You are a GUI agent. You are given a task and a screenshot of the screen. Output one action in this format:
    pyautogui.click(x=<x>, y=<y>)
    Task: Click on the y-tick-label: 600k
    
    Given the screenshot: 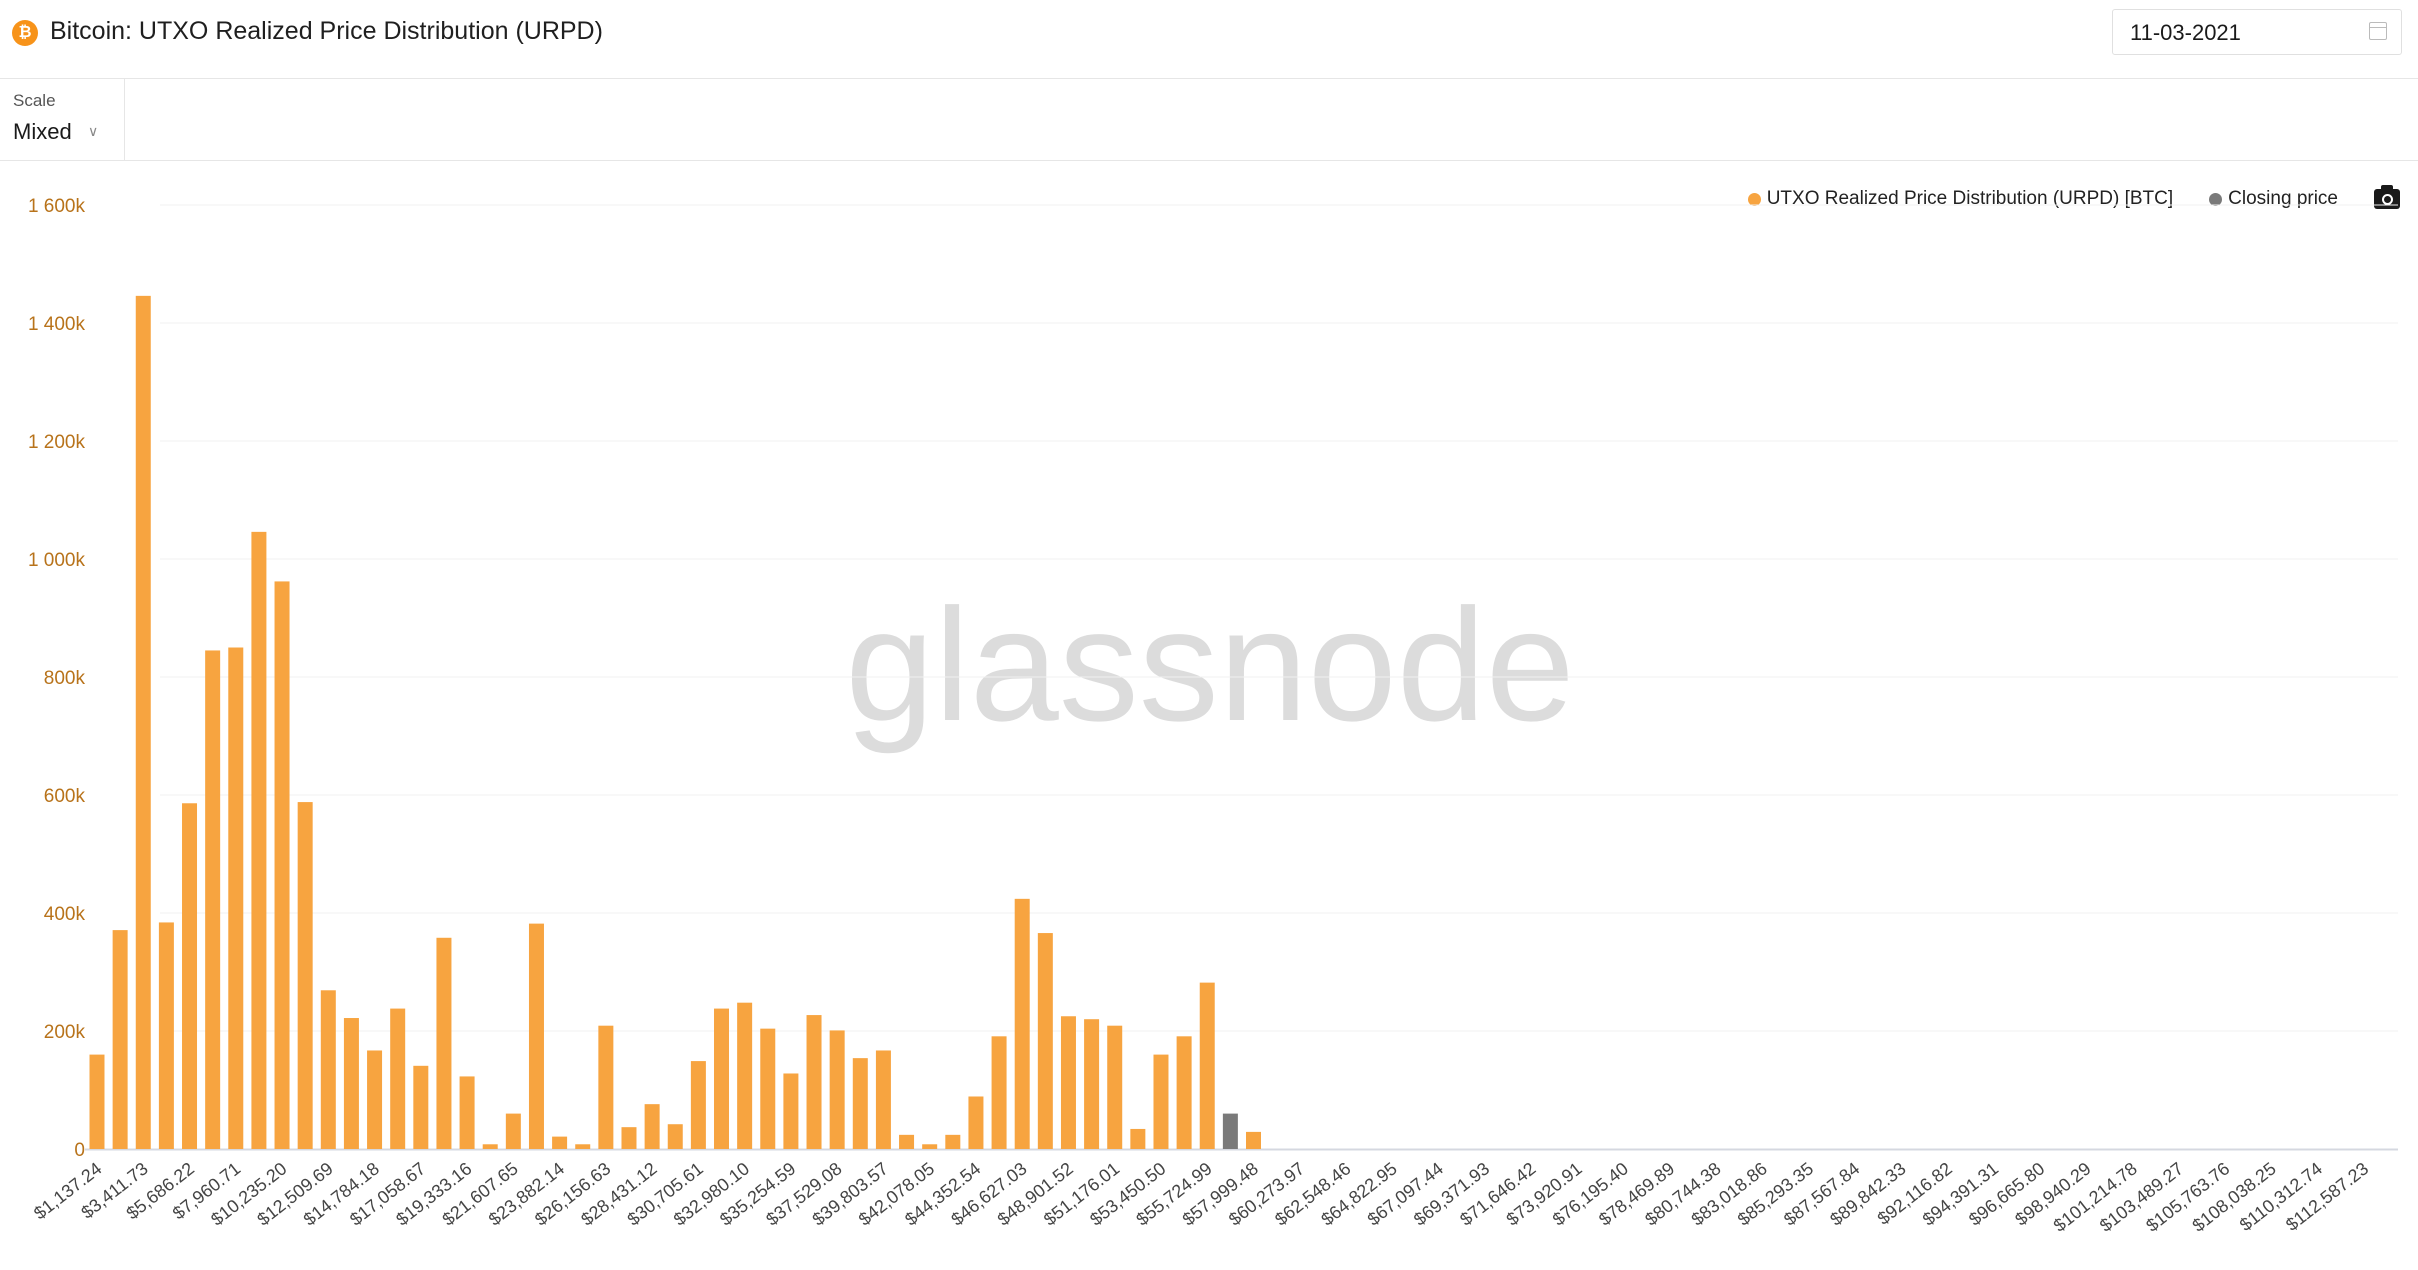 What is the action you would take?
    pyautogui.click(x=65, y=796)
    